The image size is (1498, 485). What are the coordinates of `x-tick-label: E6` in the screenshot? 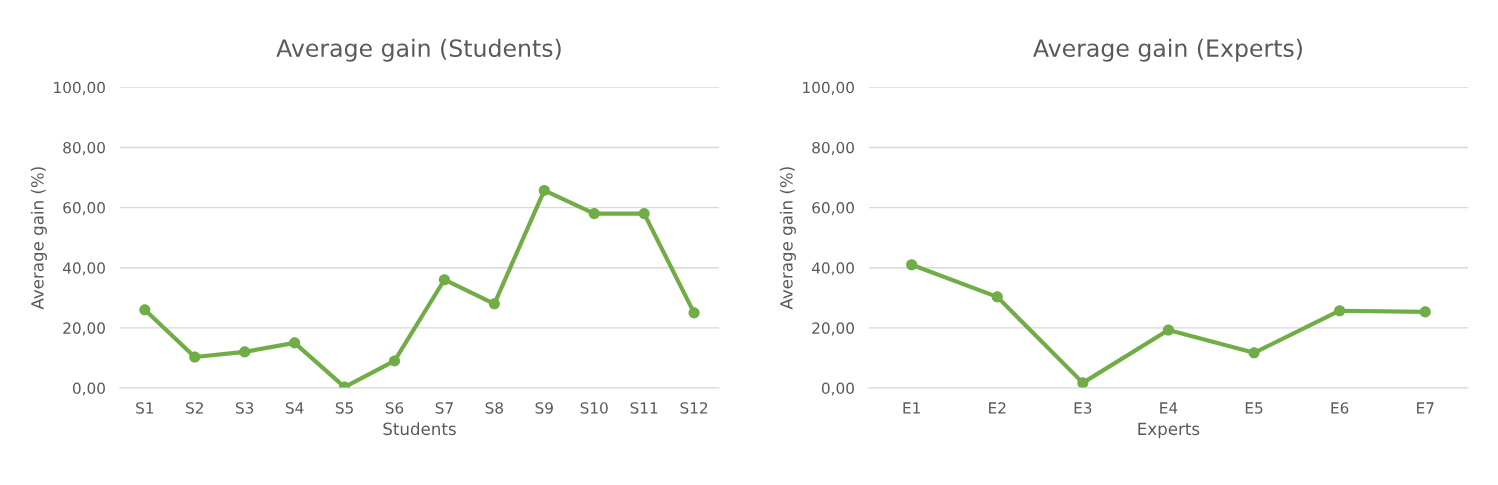 It's located at (1340, 408).